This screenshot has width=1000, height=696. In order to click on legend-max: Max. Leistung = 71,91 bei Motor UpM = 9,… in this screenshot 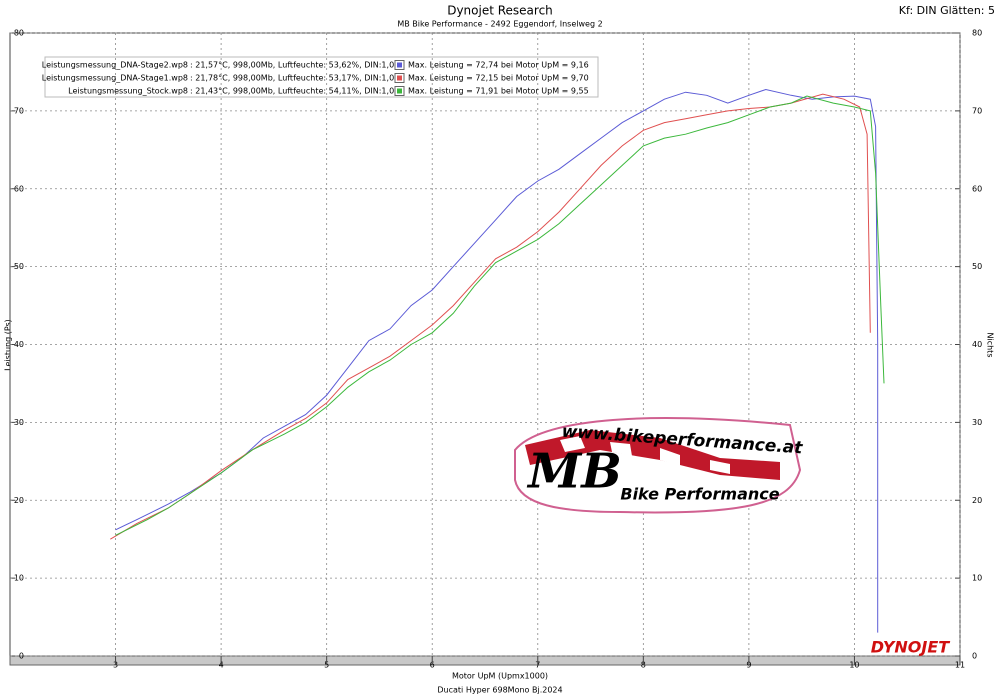, I will do `click(498, 91)`.